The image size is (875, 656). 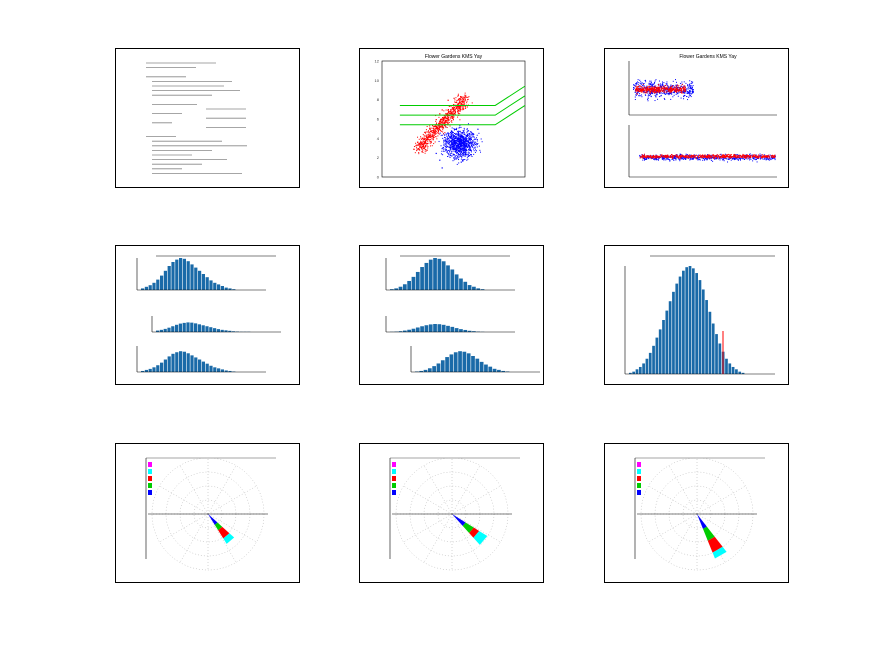 I want to click on y-tick-label: 8, so click(x=378, y=99).